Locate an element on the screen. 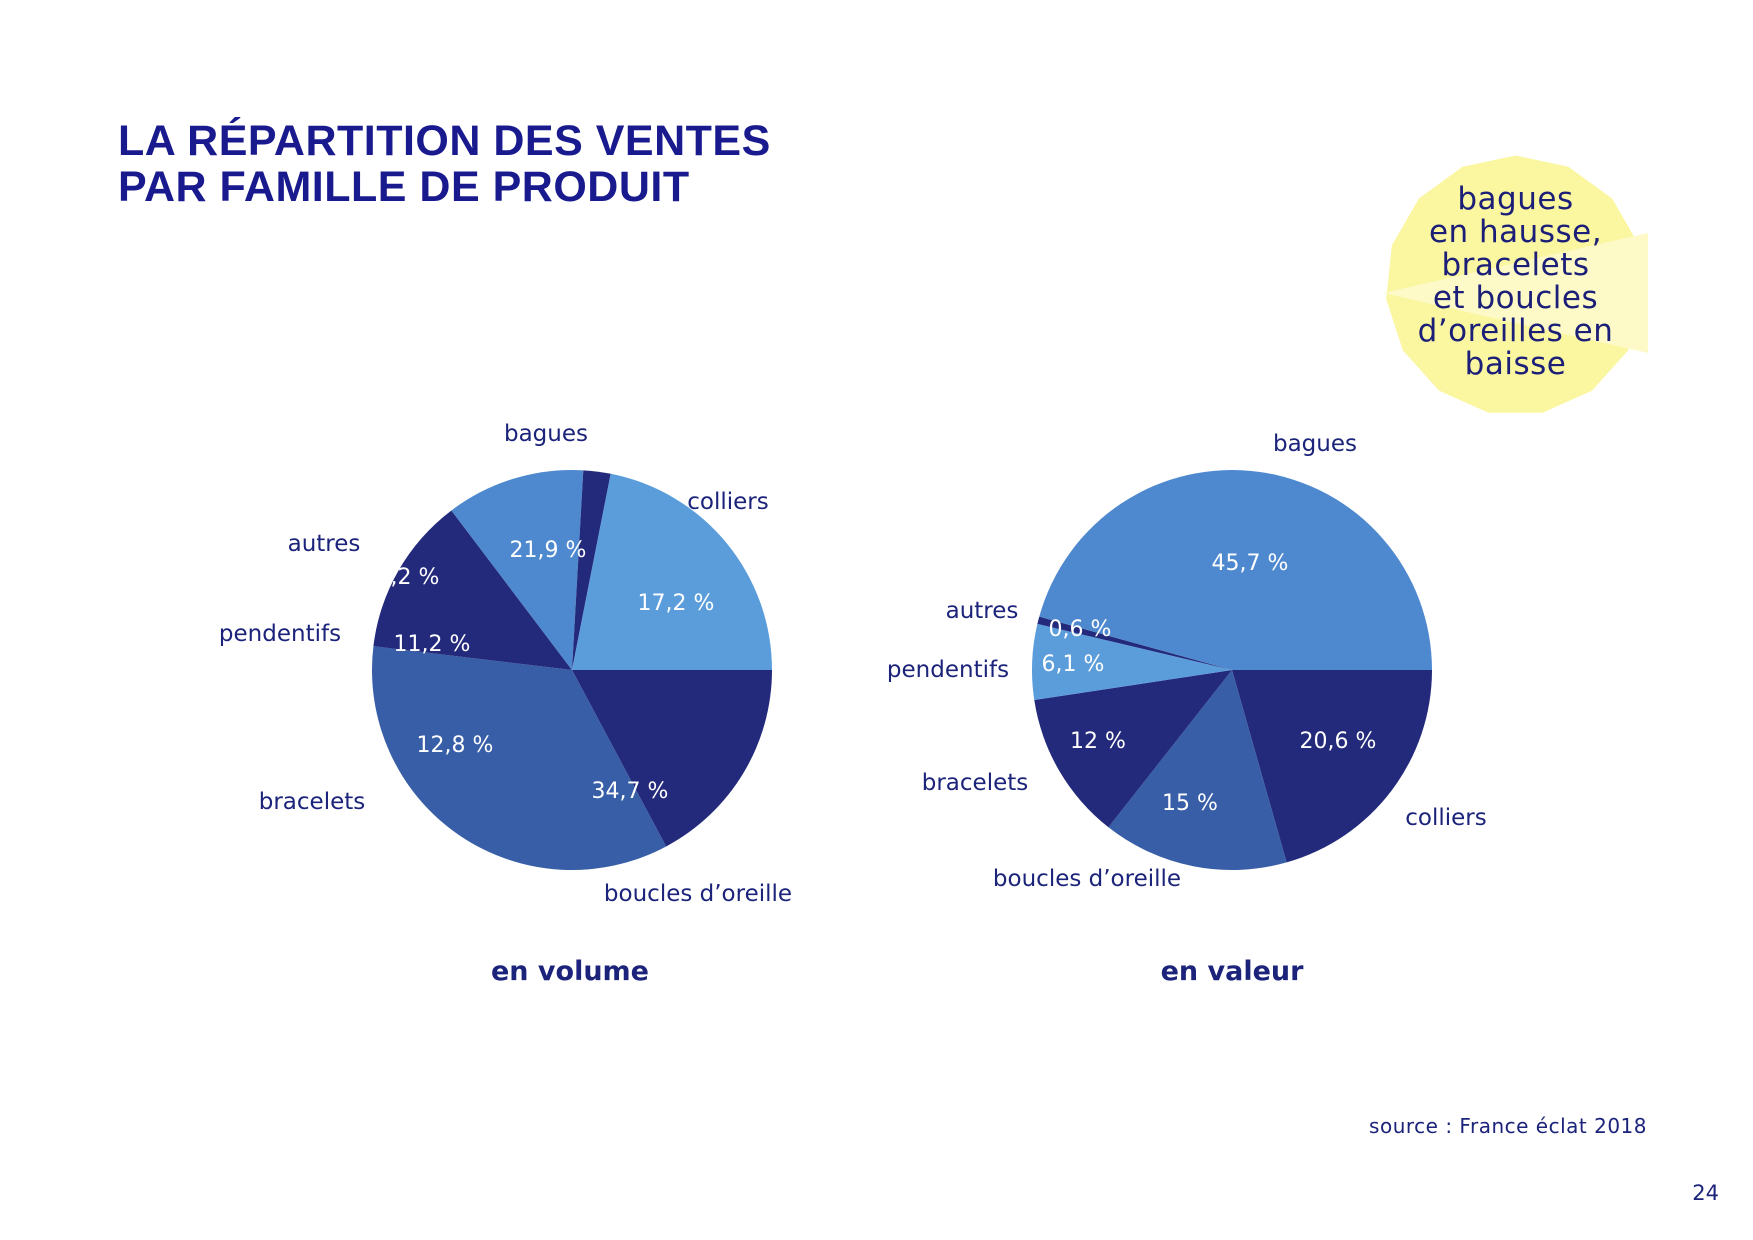 This screenshot has width=1753, height=1240. value-label-boucles-doreille: 15 % is located at coordinates (1190, 803).